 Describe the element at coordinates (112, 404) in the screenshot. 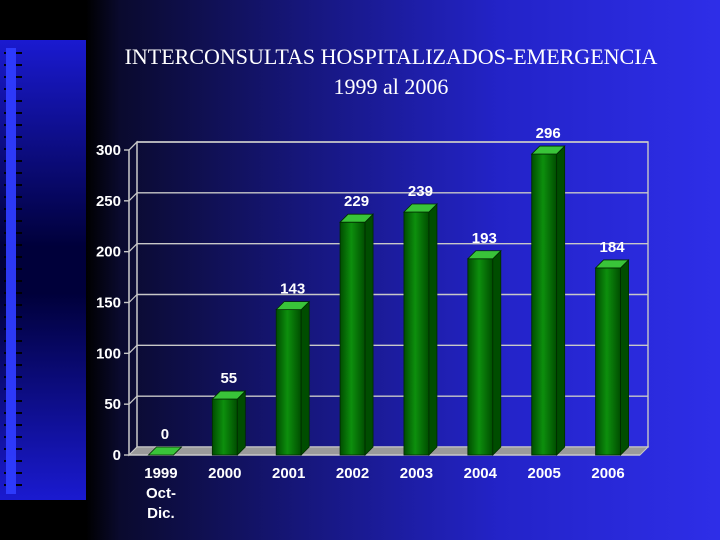

I see `y-tick-label: 50` at that location.